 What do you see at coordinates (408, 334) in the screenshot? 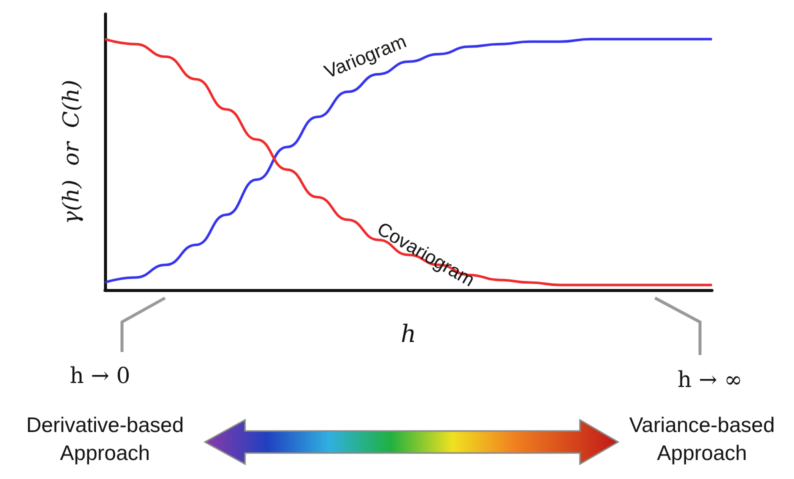
I see `x-axis-title: h` at bounding box center [408, 334].